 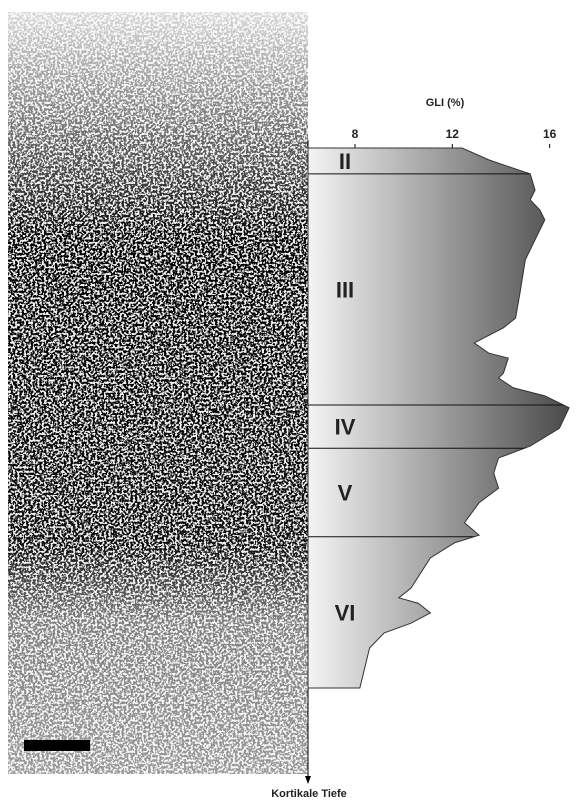 What do you see at coordinates (309, 794) in the screenshot?
I see `y-axis-label: Kortikale Tiefe` at bounding box center [309, 794].